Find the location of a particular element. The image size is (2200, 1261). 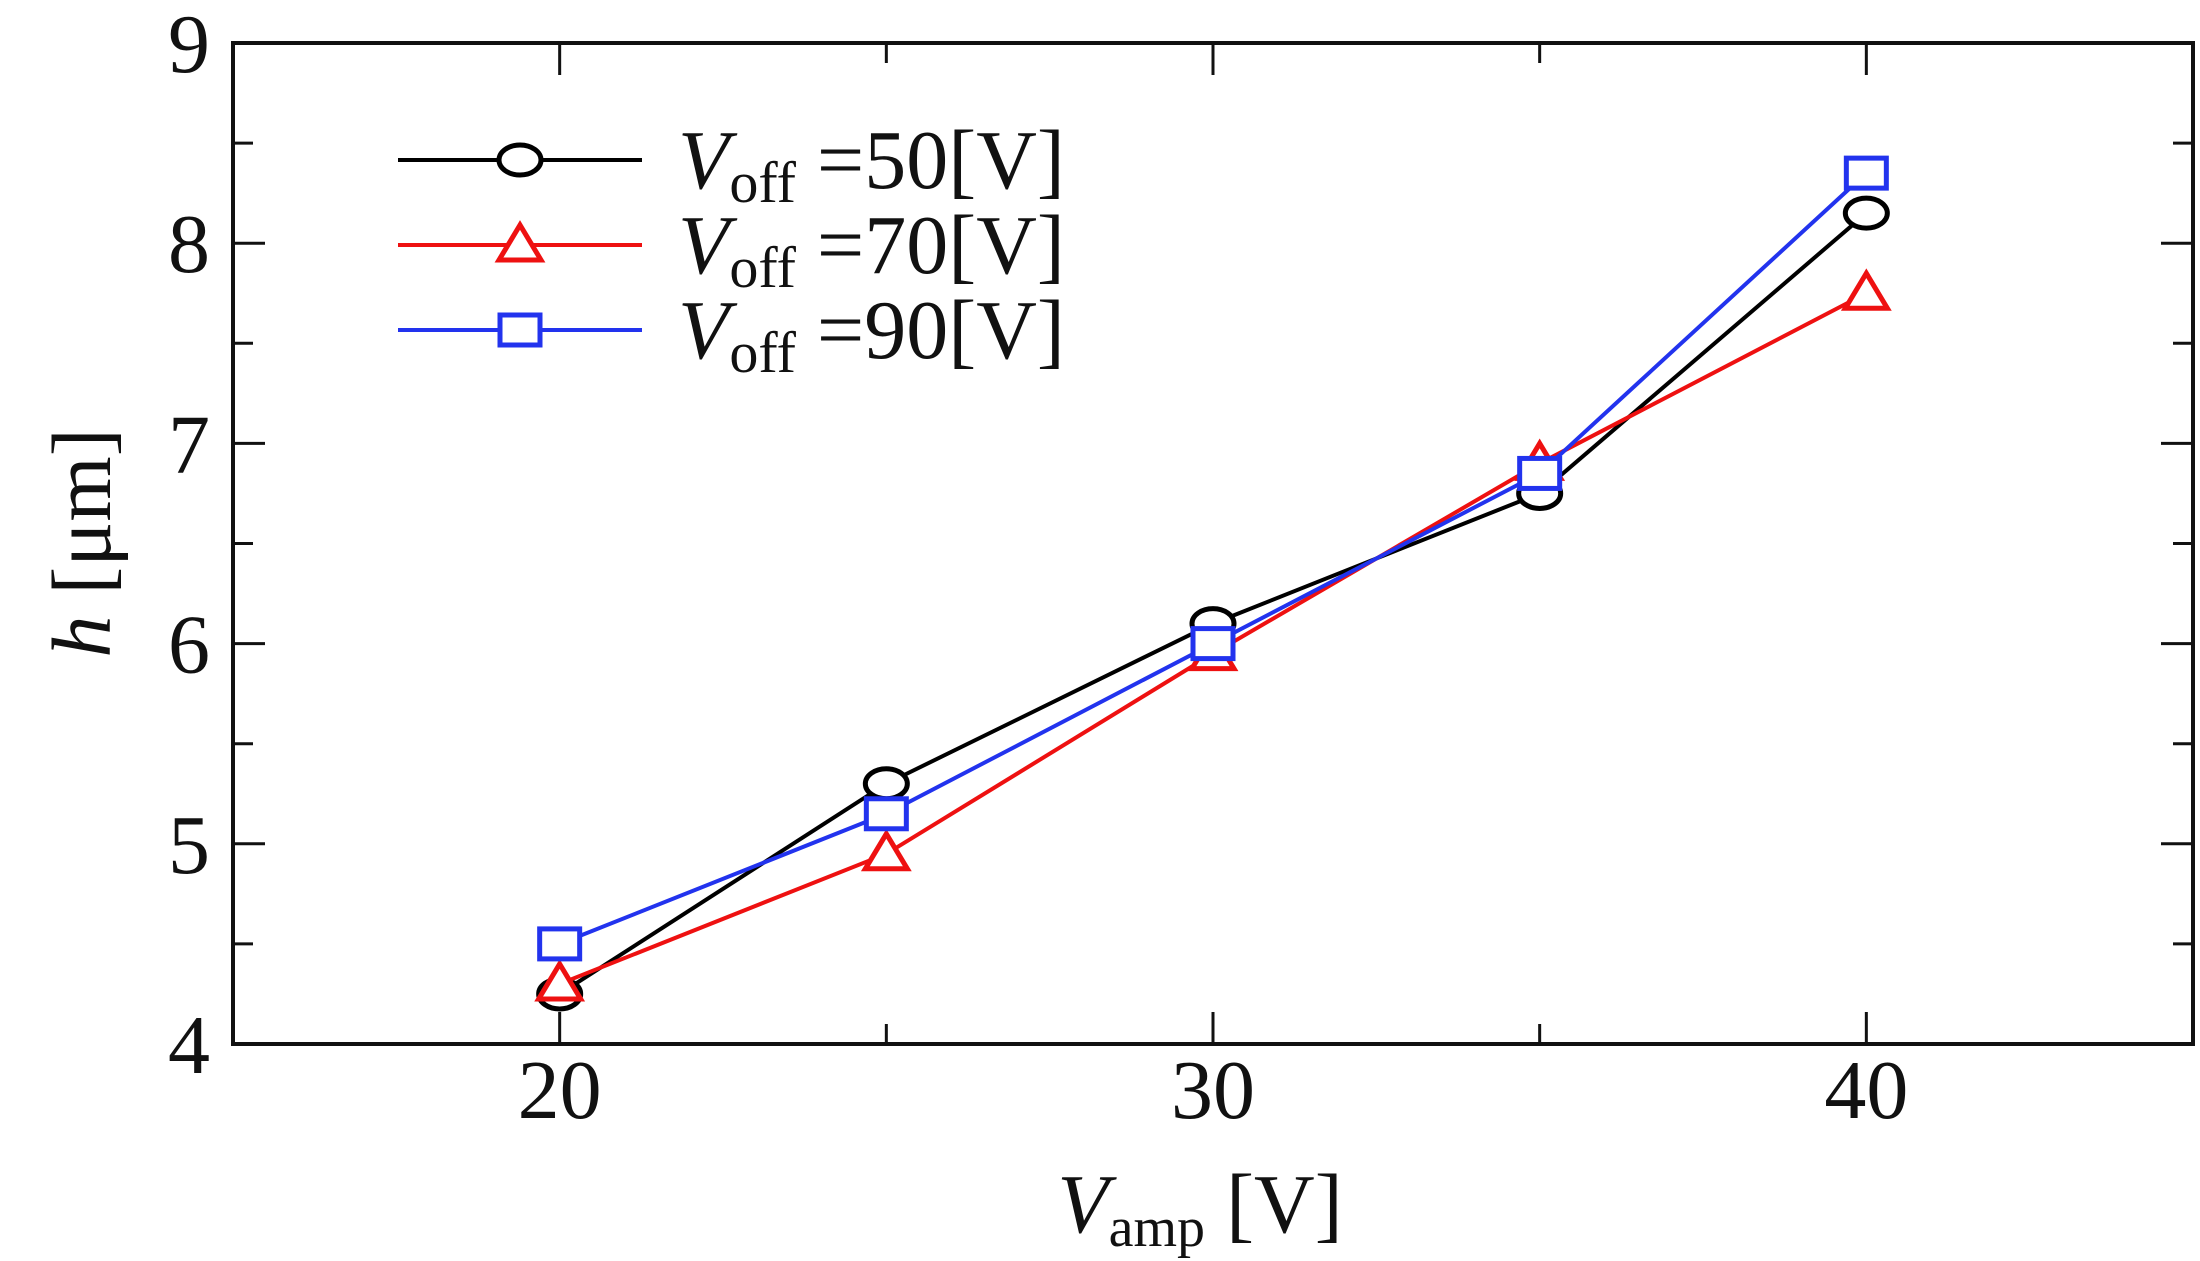

legend-label: Voff =70[V] is located at coordinates (871, 249).